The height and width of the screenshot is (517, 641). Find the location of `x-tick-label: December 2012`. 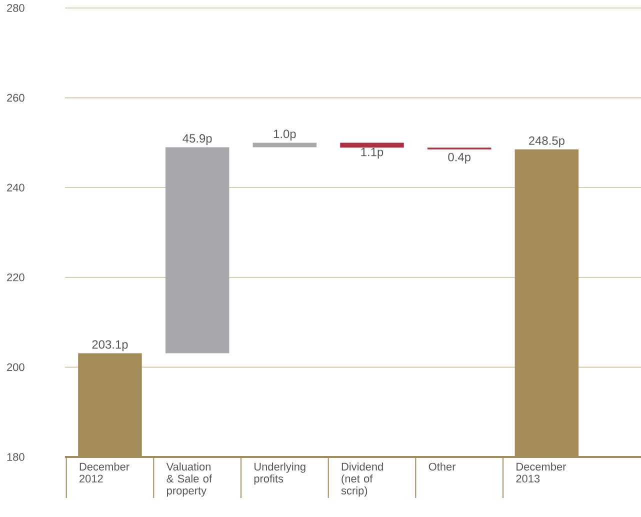

x-tick-label: December 2012 is located at coordinates (105, 472).